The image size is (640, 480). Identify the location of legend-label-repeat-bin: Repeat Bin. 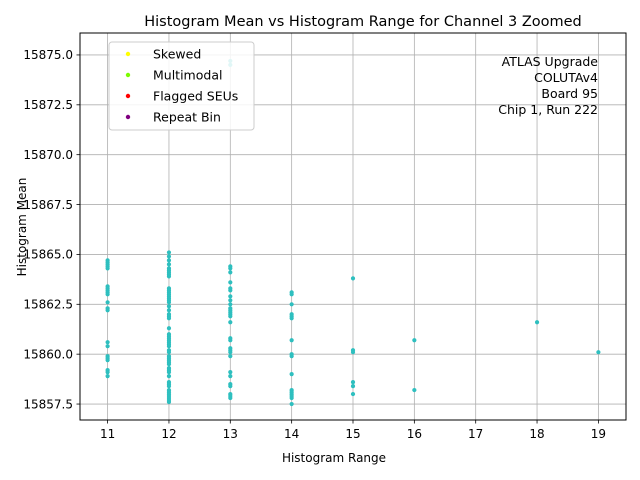
(187, 117).